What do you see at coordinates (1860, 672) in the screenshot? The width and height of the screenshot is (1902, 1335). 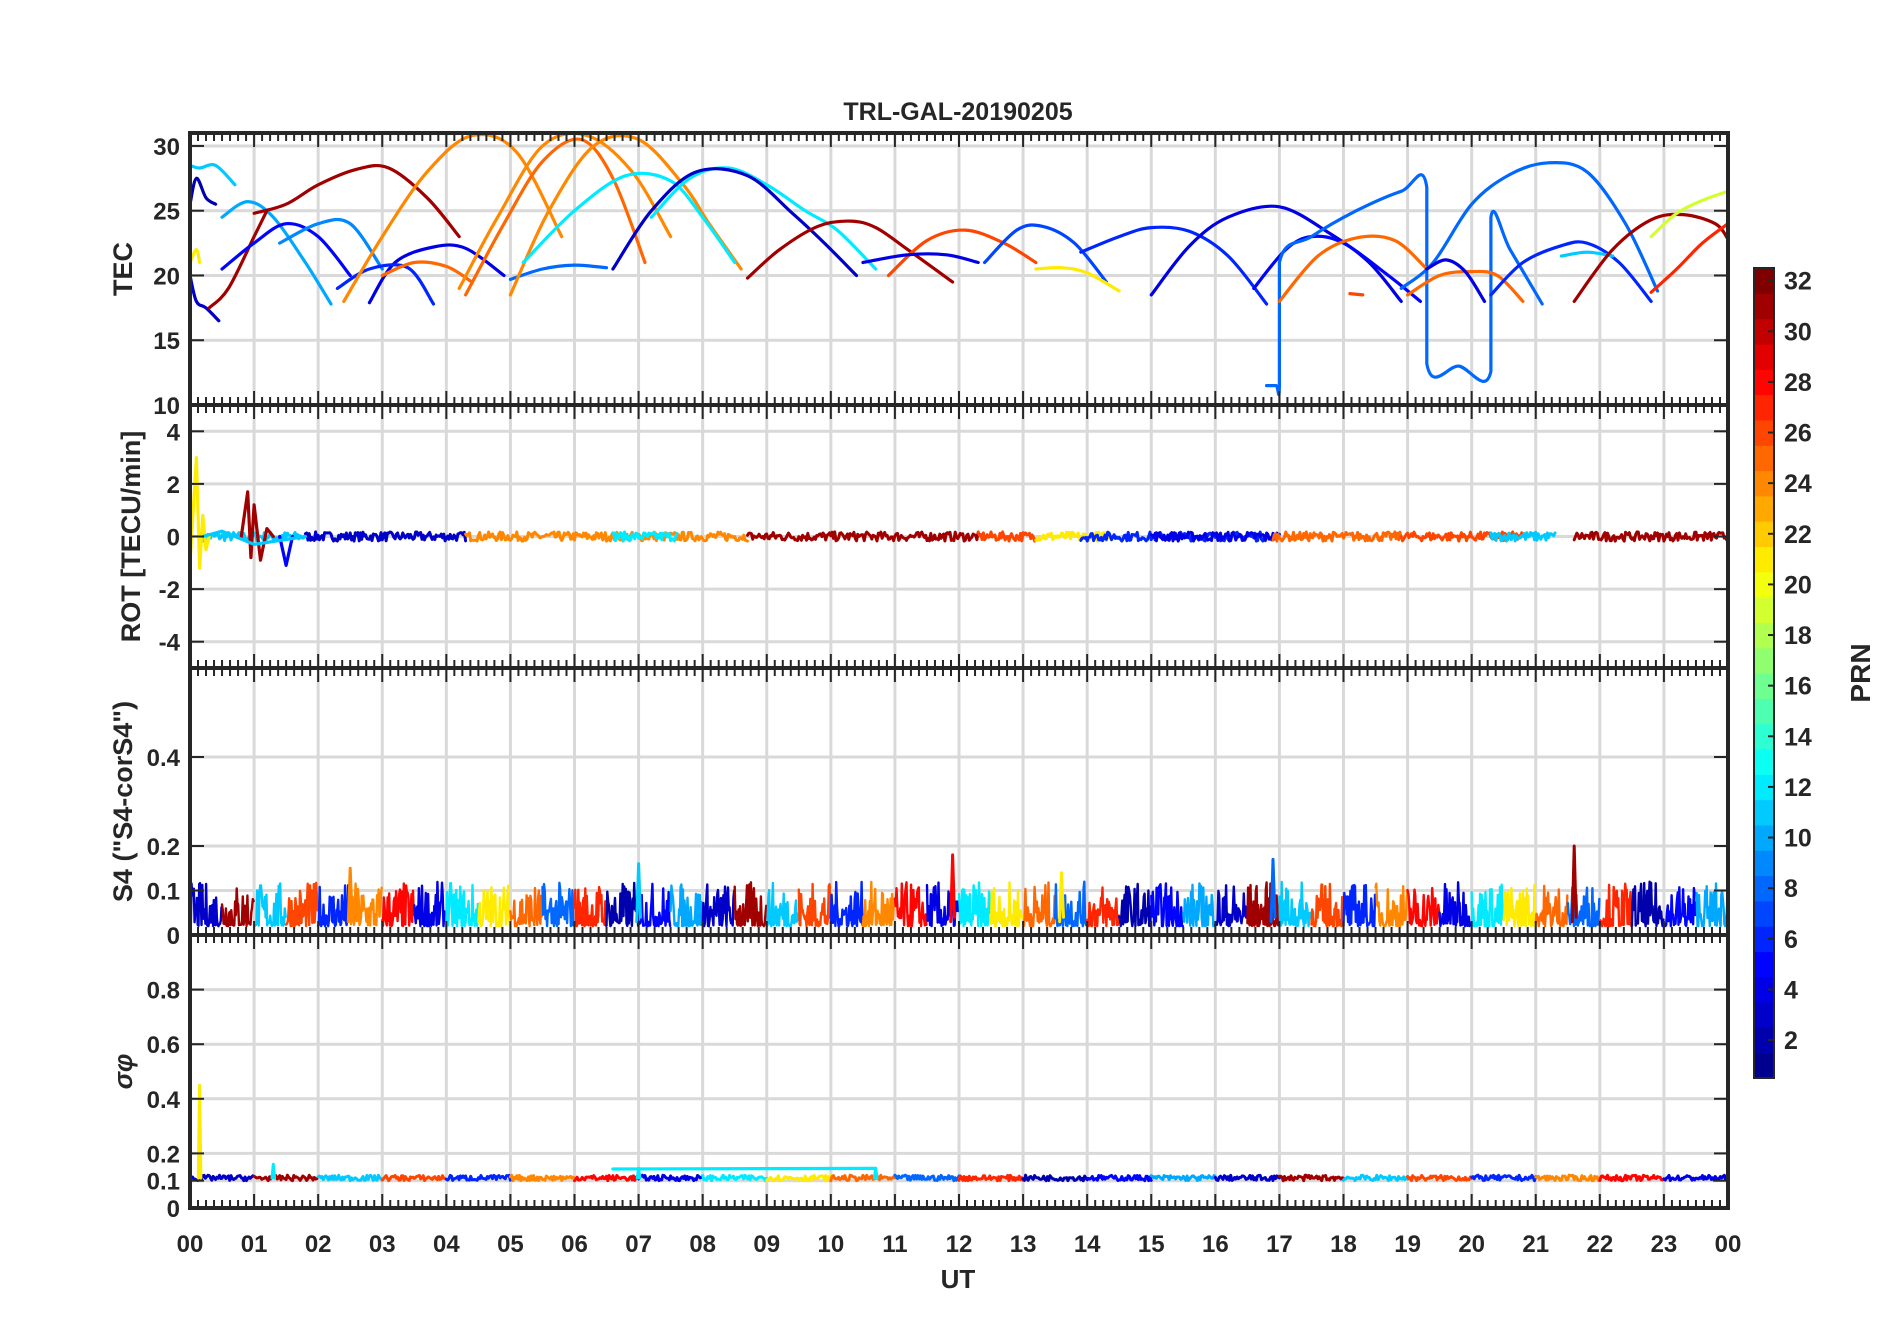 I see `colorbar-label: PRN` at bounding box center [1860, 672].